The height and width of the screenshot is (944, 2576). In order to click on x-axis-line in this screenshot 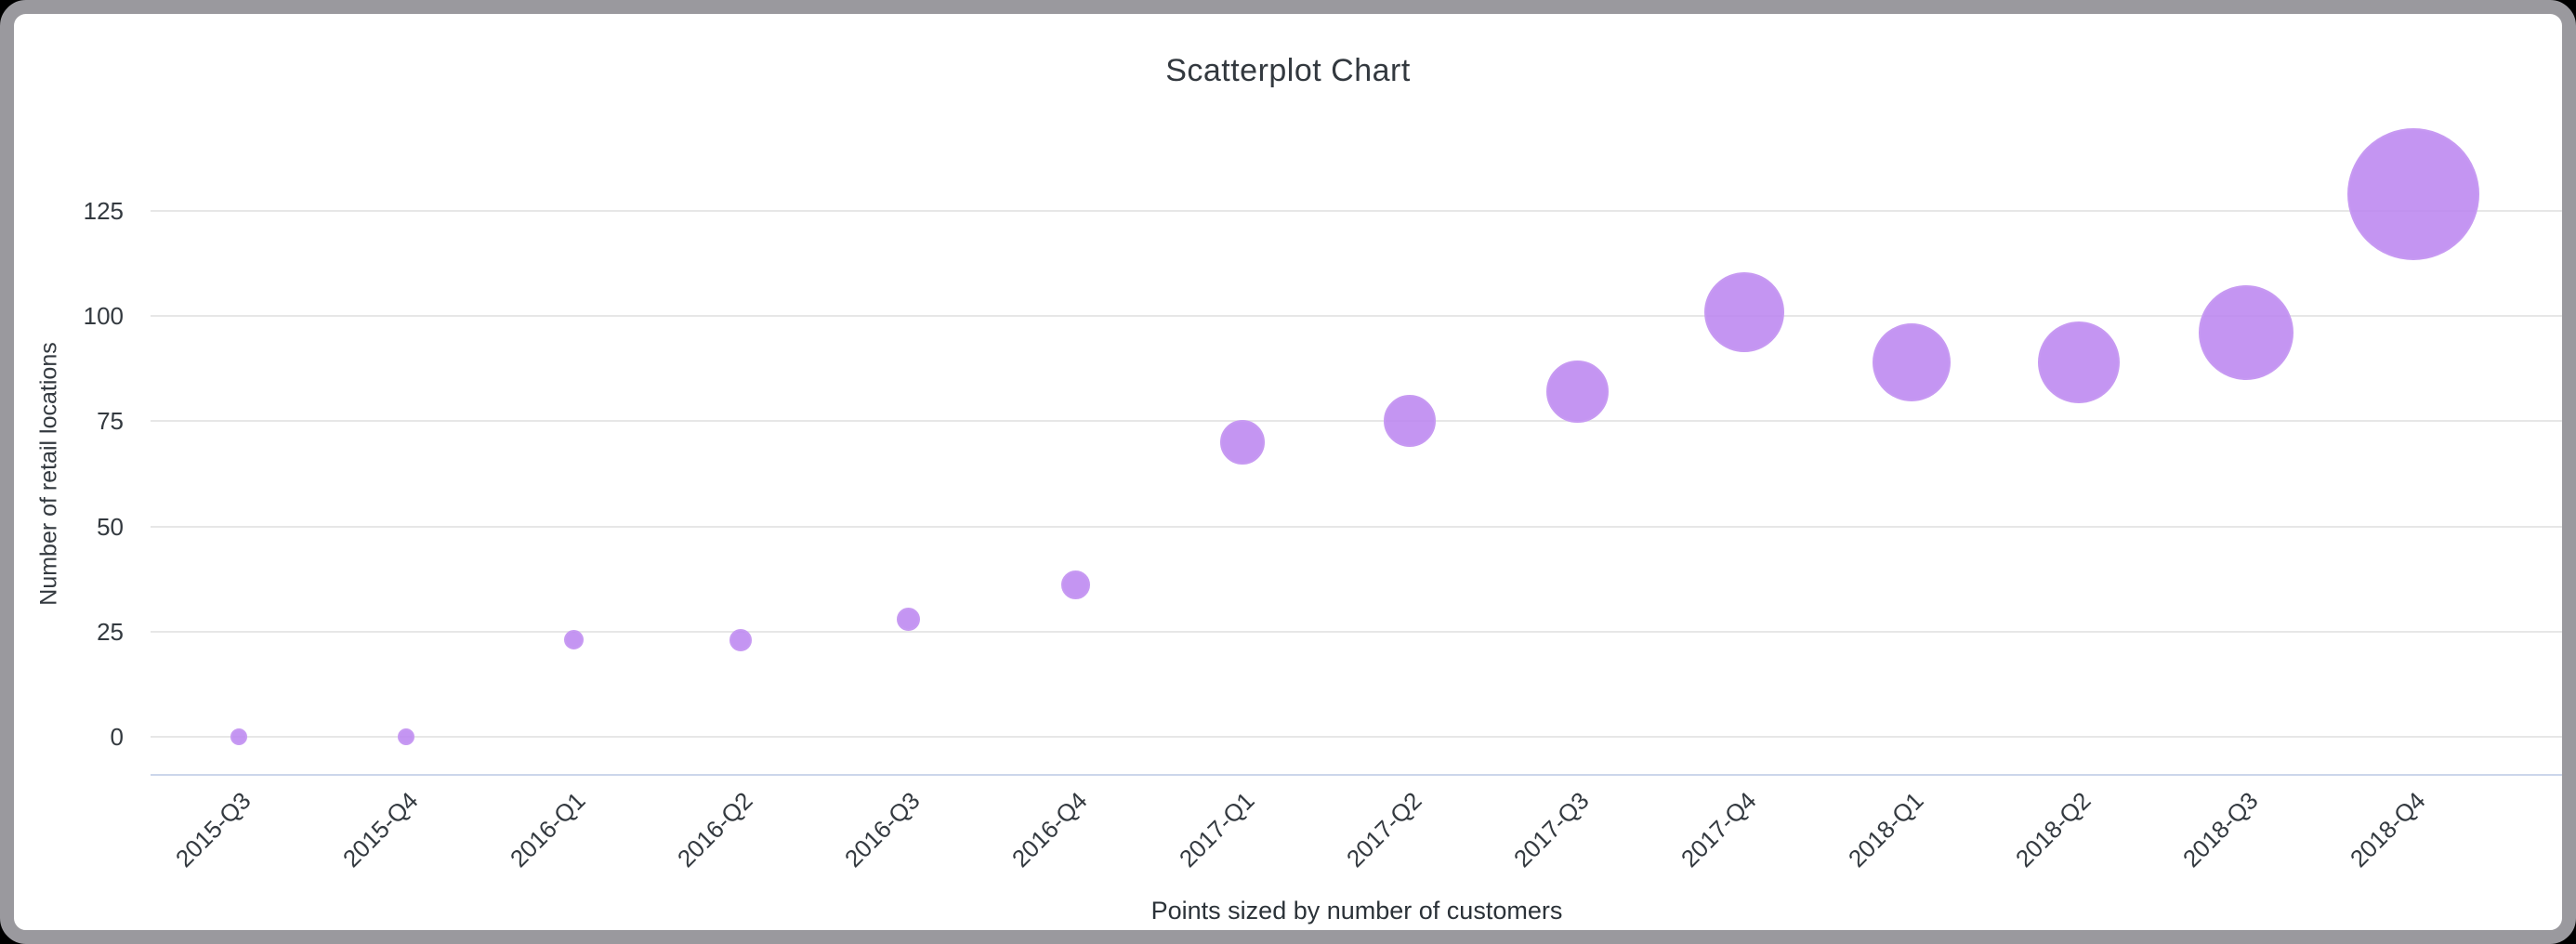, I will do `click(1356, 775)`.